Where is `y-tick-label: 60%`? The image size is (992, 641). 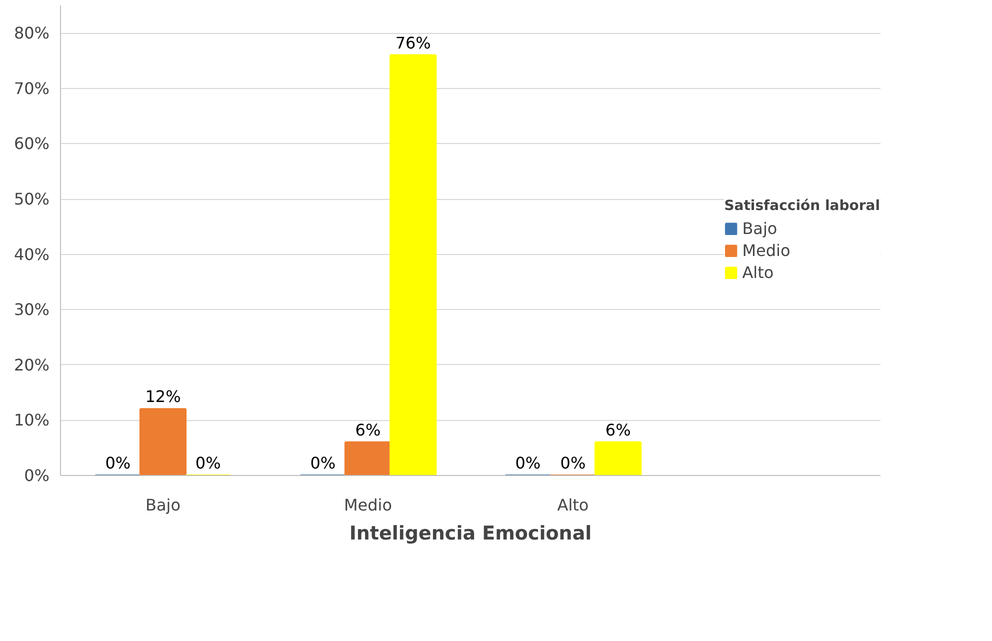
y-tick-label: 60% is located at coordinates (32, 144).